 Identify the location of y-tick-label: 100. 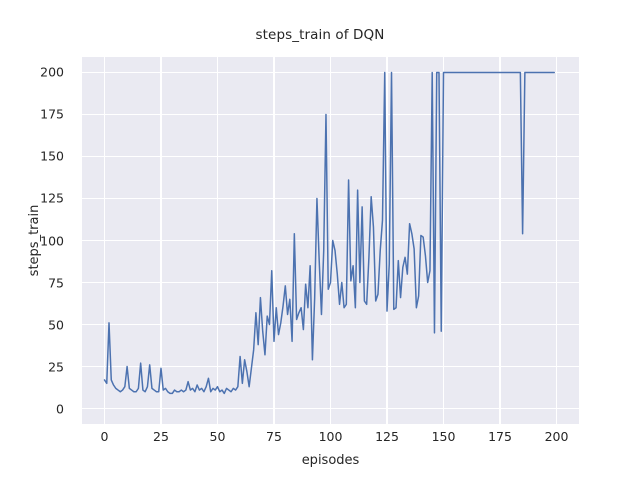
(52, 240).